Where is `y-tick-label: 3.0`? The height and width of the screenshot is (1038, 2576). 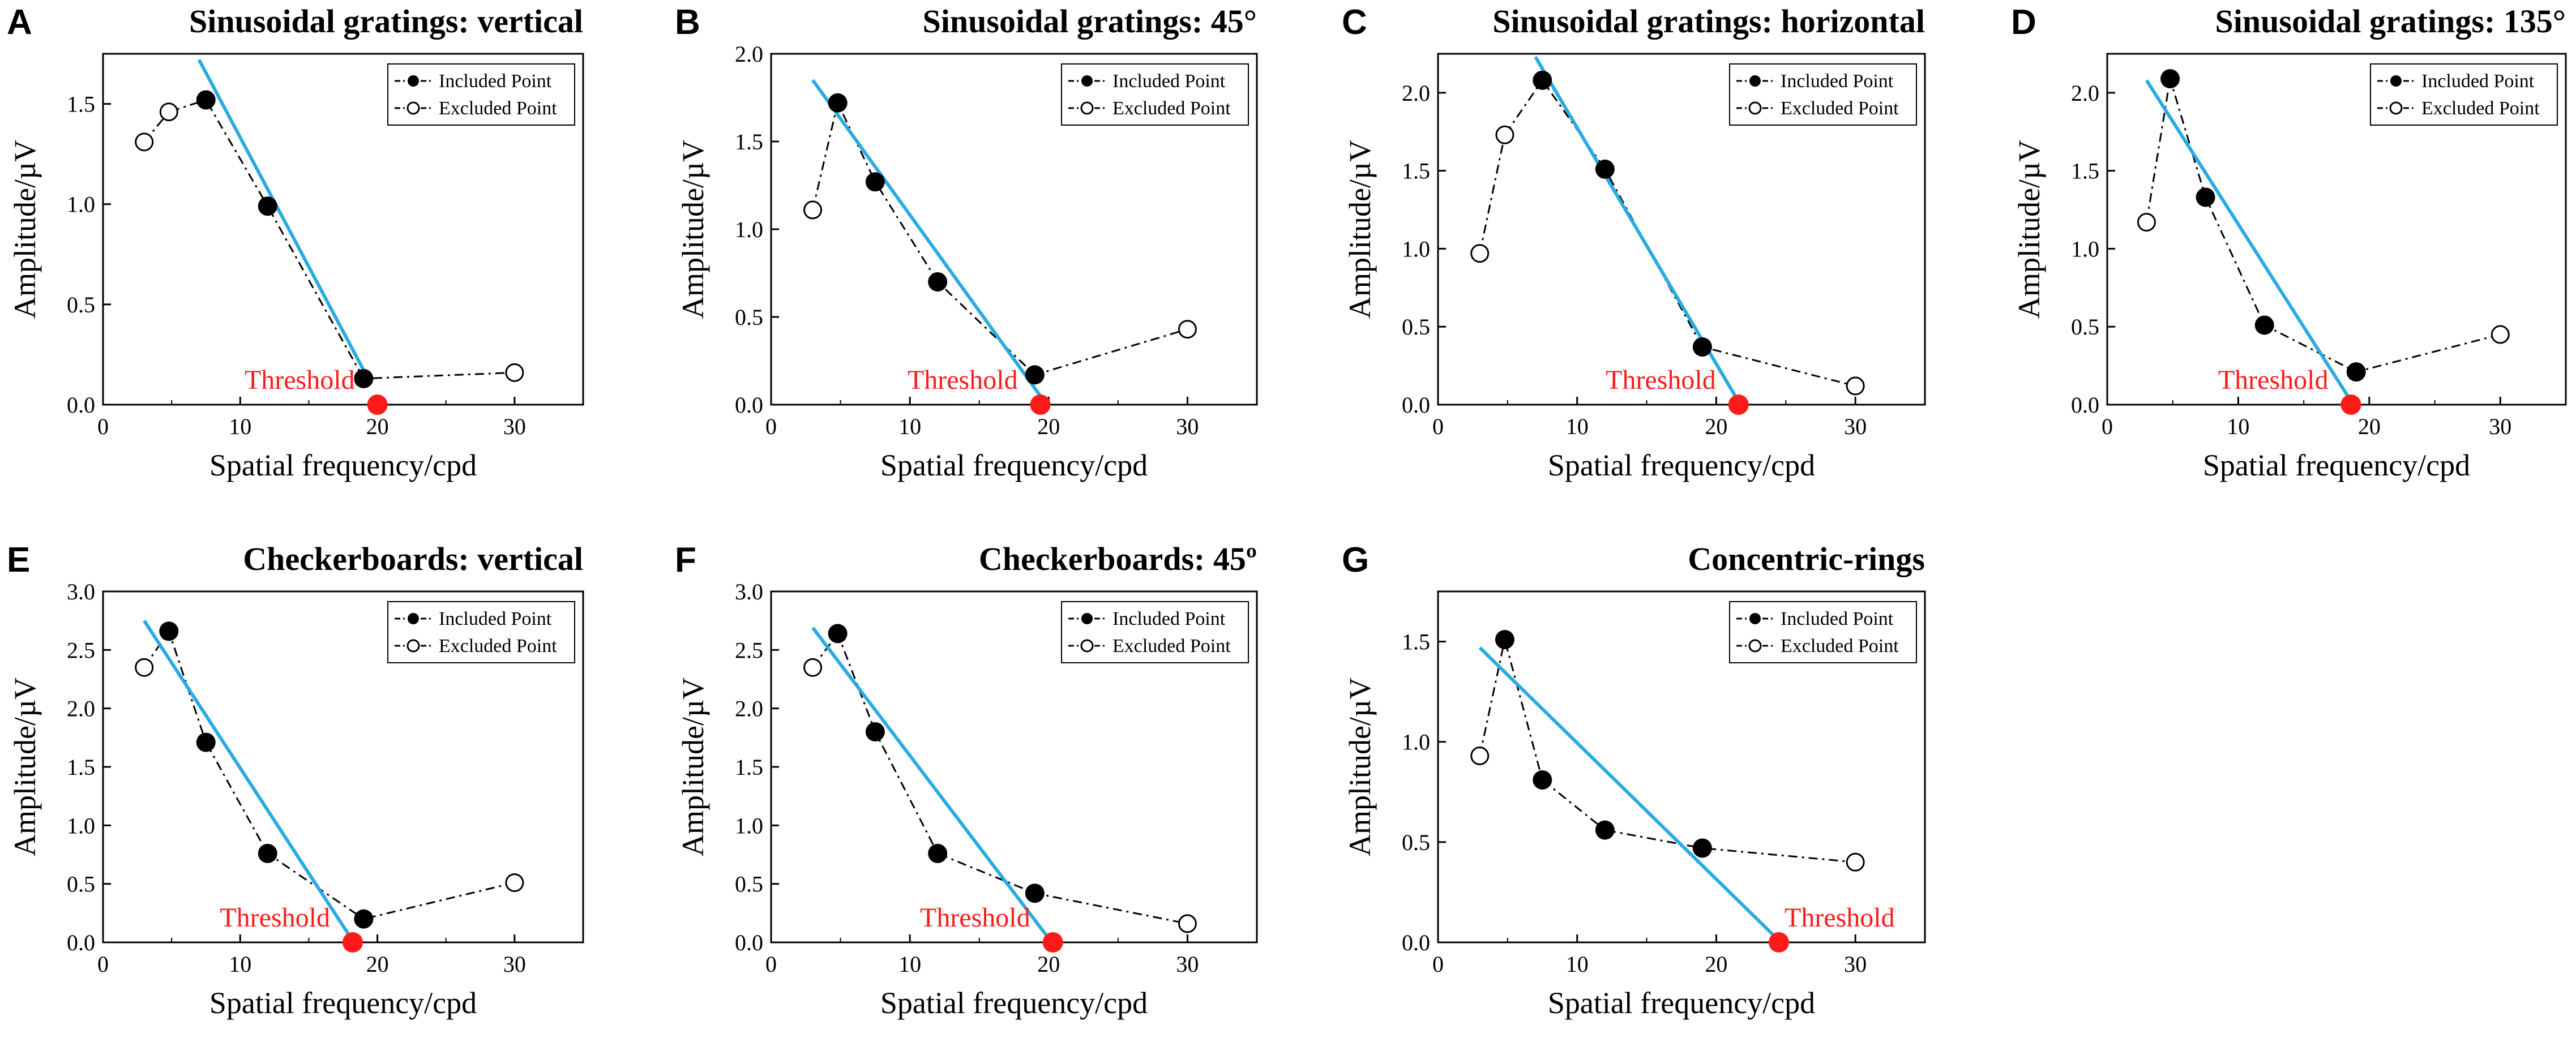 y-tick-label: 3.0 is located at coordinates (749, 591).